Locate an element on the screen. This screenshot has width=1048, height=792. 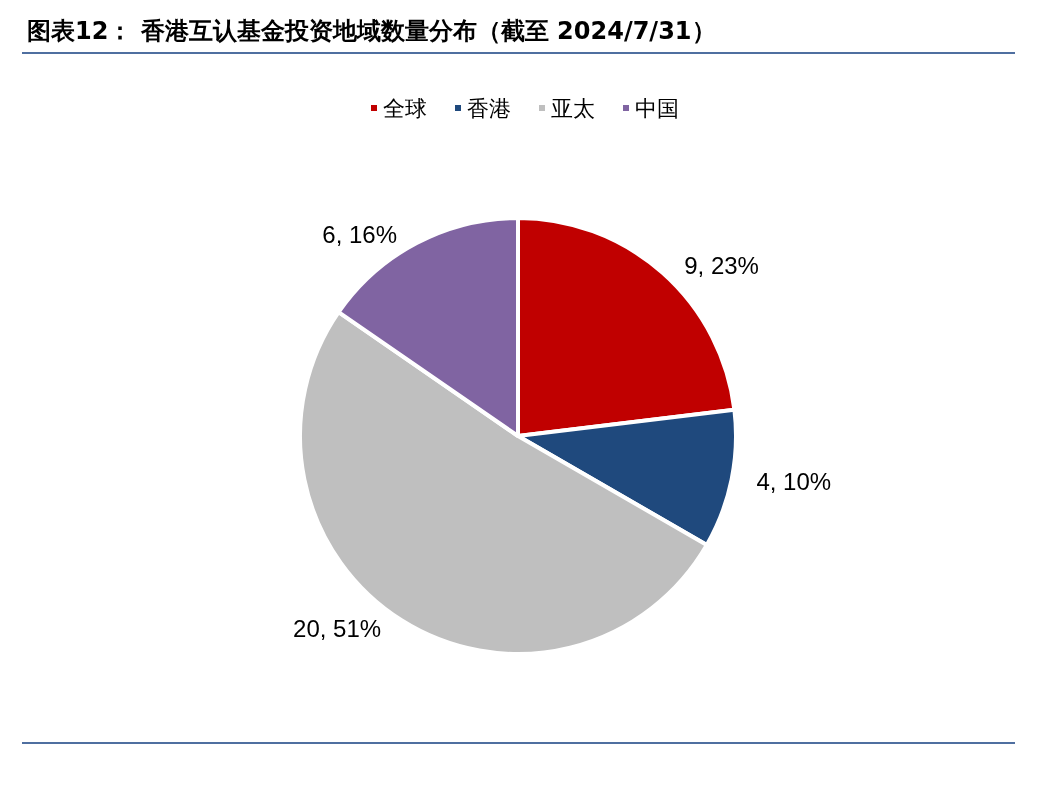
legend-label: 亚太 is located at coordinates (573, 108).